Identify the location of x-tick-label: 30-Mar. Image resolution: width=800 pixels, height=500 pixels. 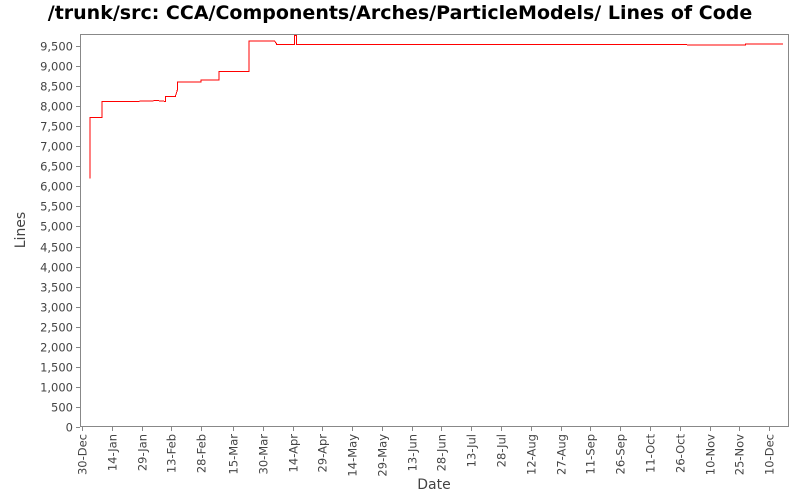
(264, 454).